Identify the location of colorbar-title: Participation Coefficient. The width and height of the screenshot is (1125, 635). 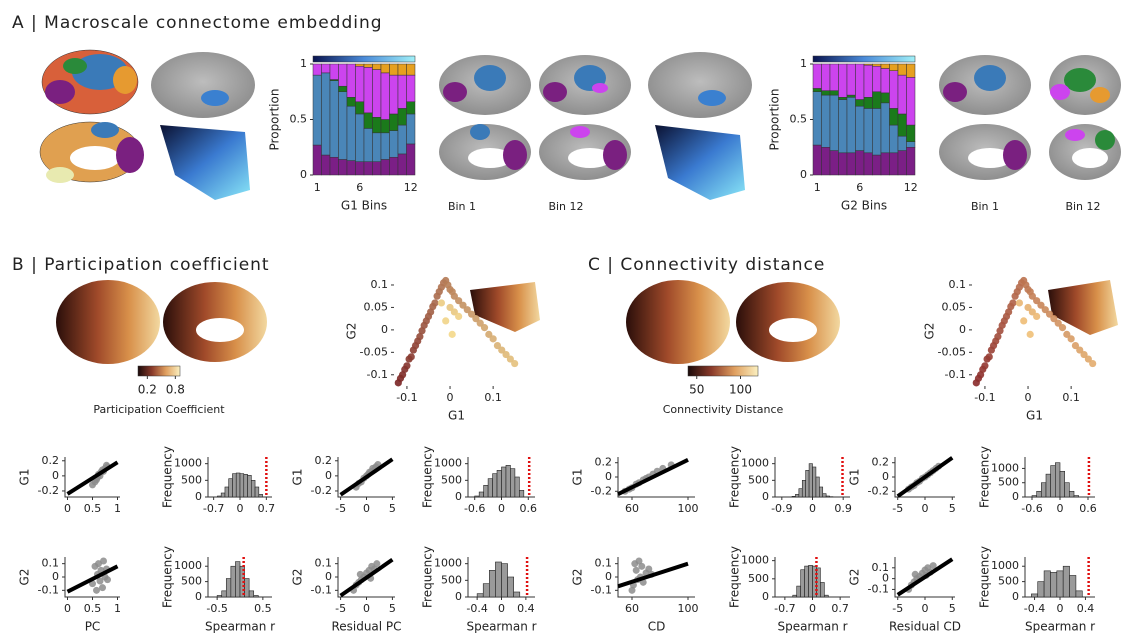
(159, 409).